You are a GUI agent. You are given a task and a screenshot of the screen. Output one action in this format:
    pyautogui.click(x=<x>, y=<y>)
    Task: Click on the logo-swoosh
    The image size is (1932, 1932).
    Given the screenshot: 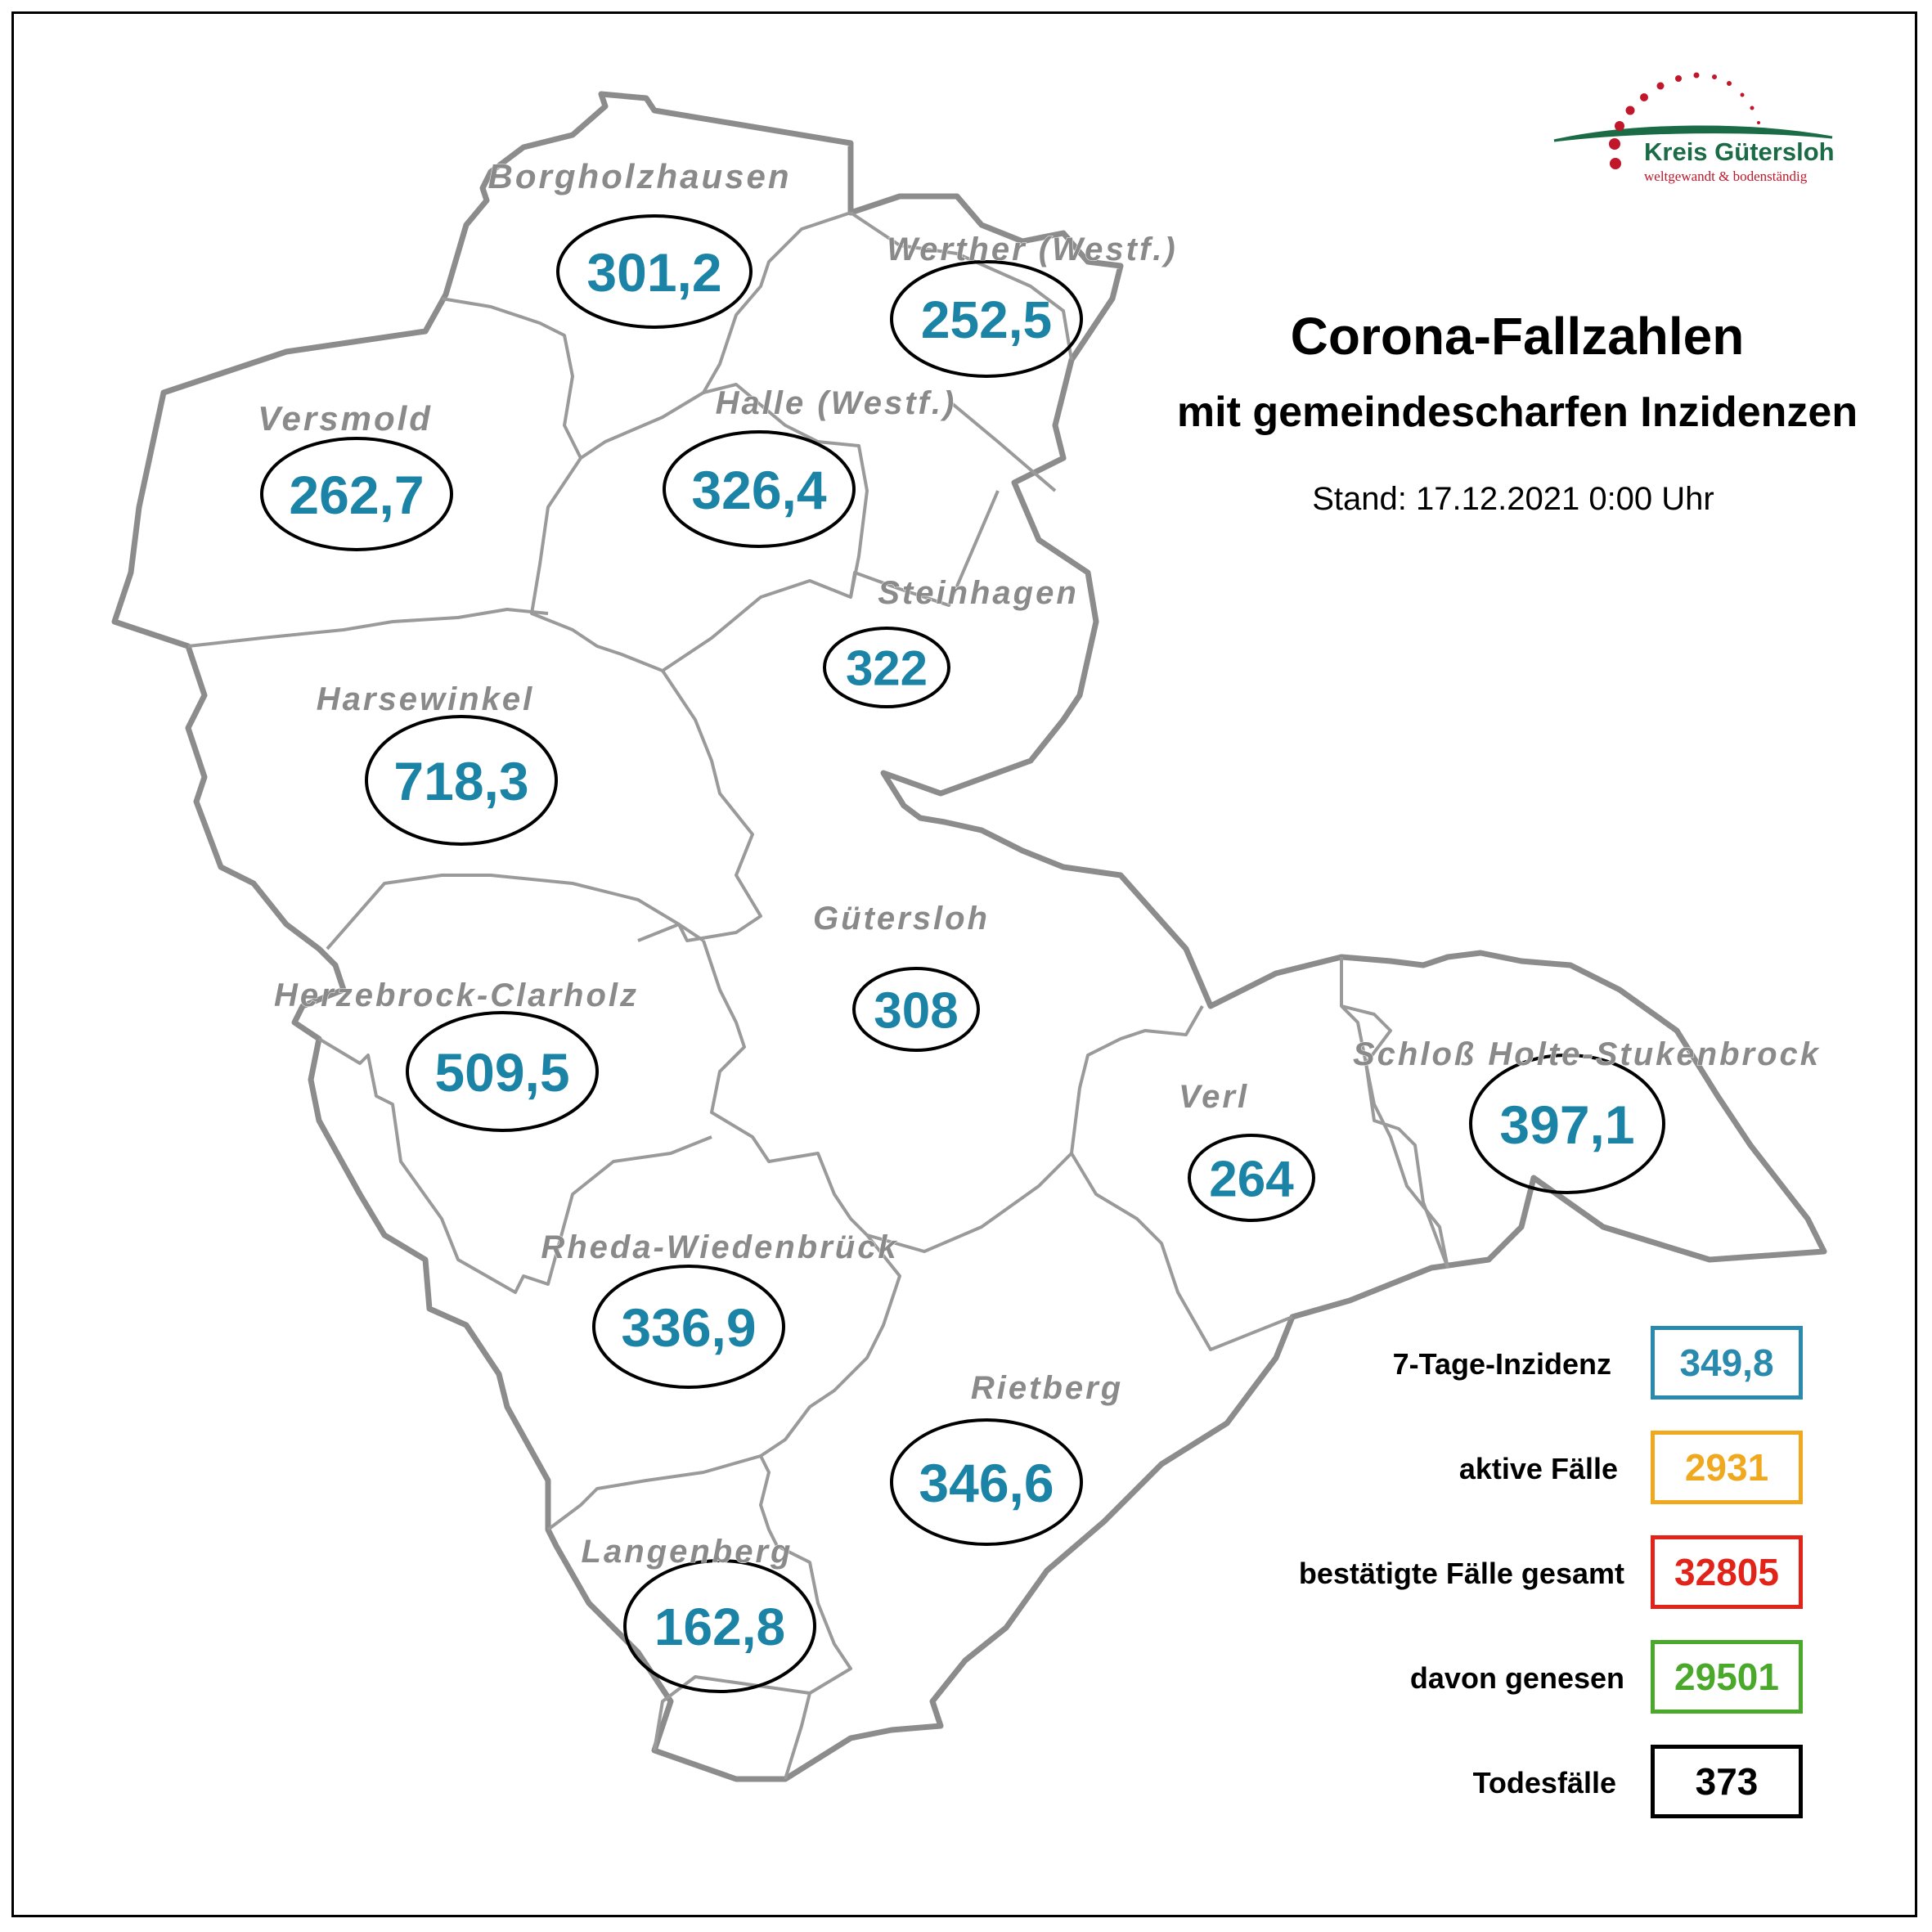 What is the action you would take?
    pyautogui.click(x=1693, y=134)
    